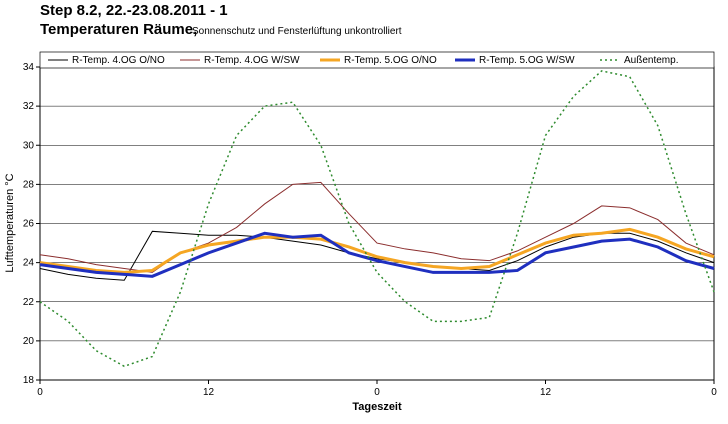  I want to click on y-tick-label: 30, so click(29, 145).